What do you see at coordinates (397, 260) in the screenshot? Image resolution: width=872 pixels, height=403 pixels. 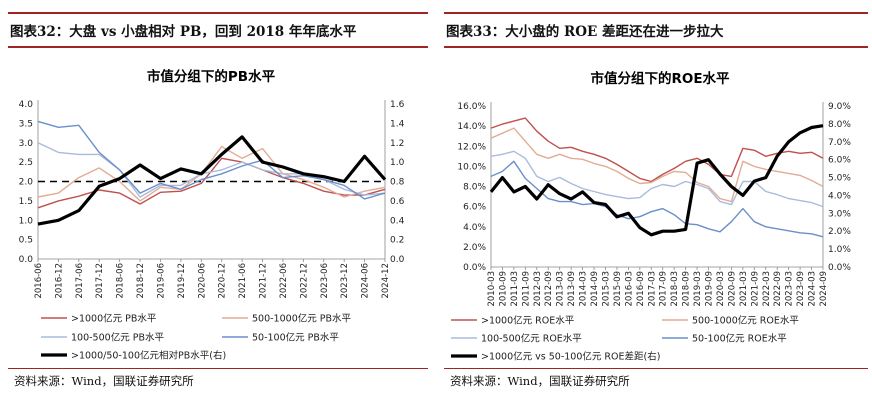 I see `y-right-tick-label: 0.0` at bounding box center [397, 260].